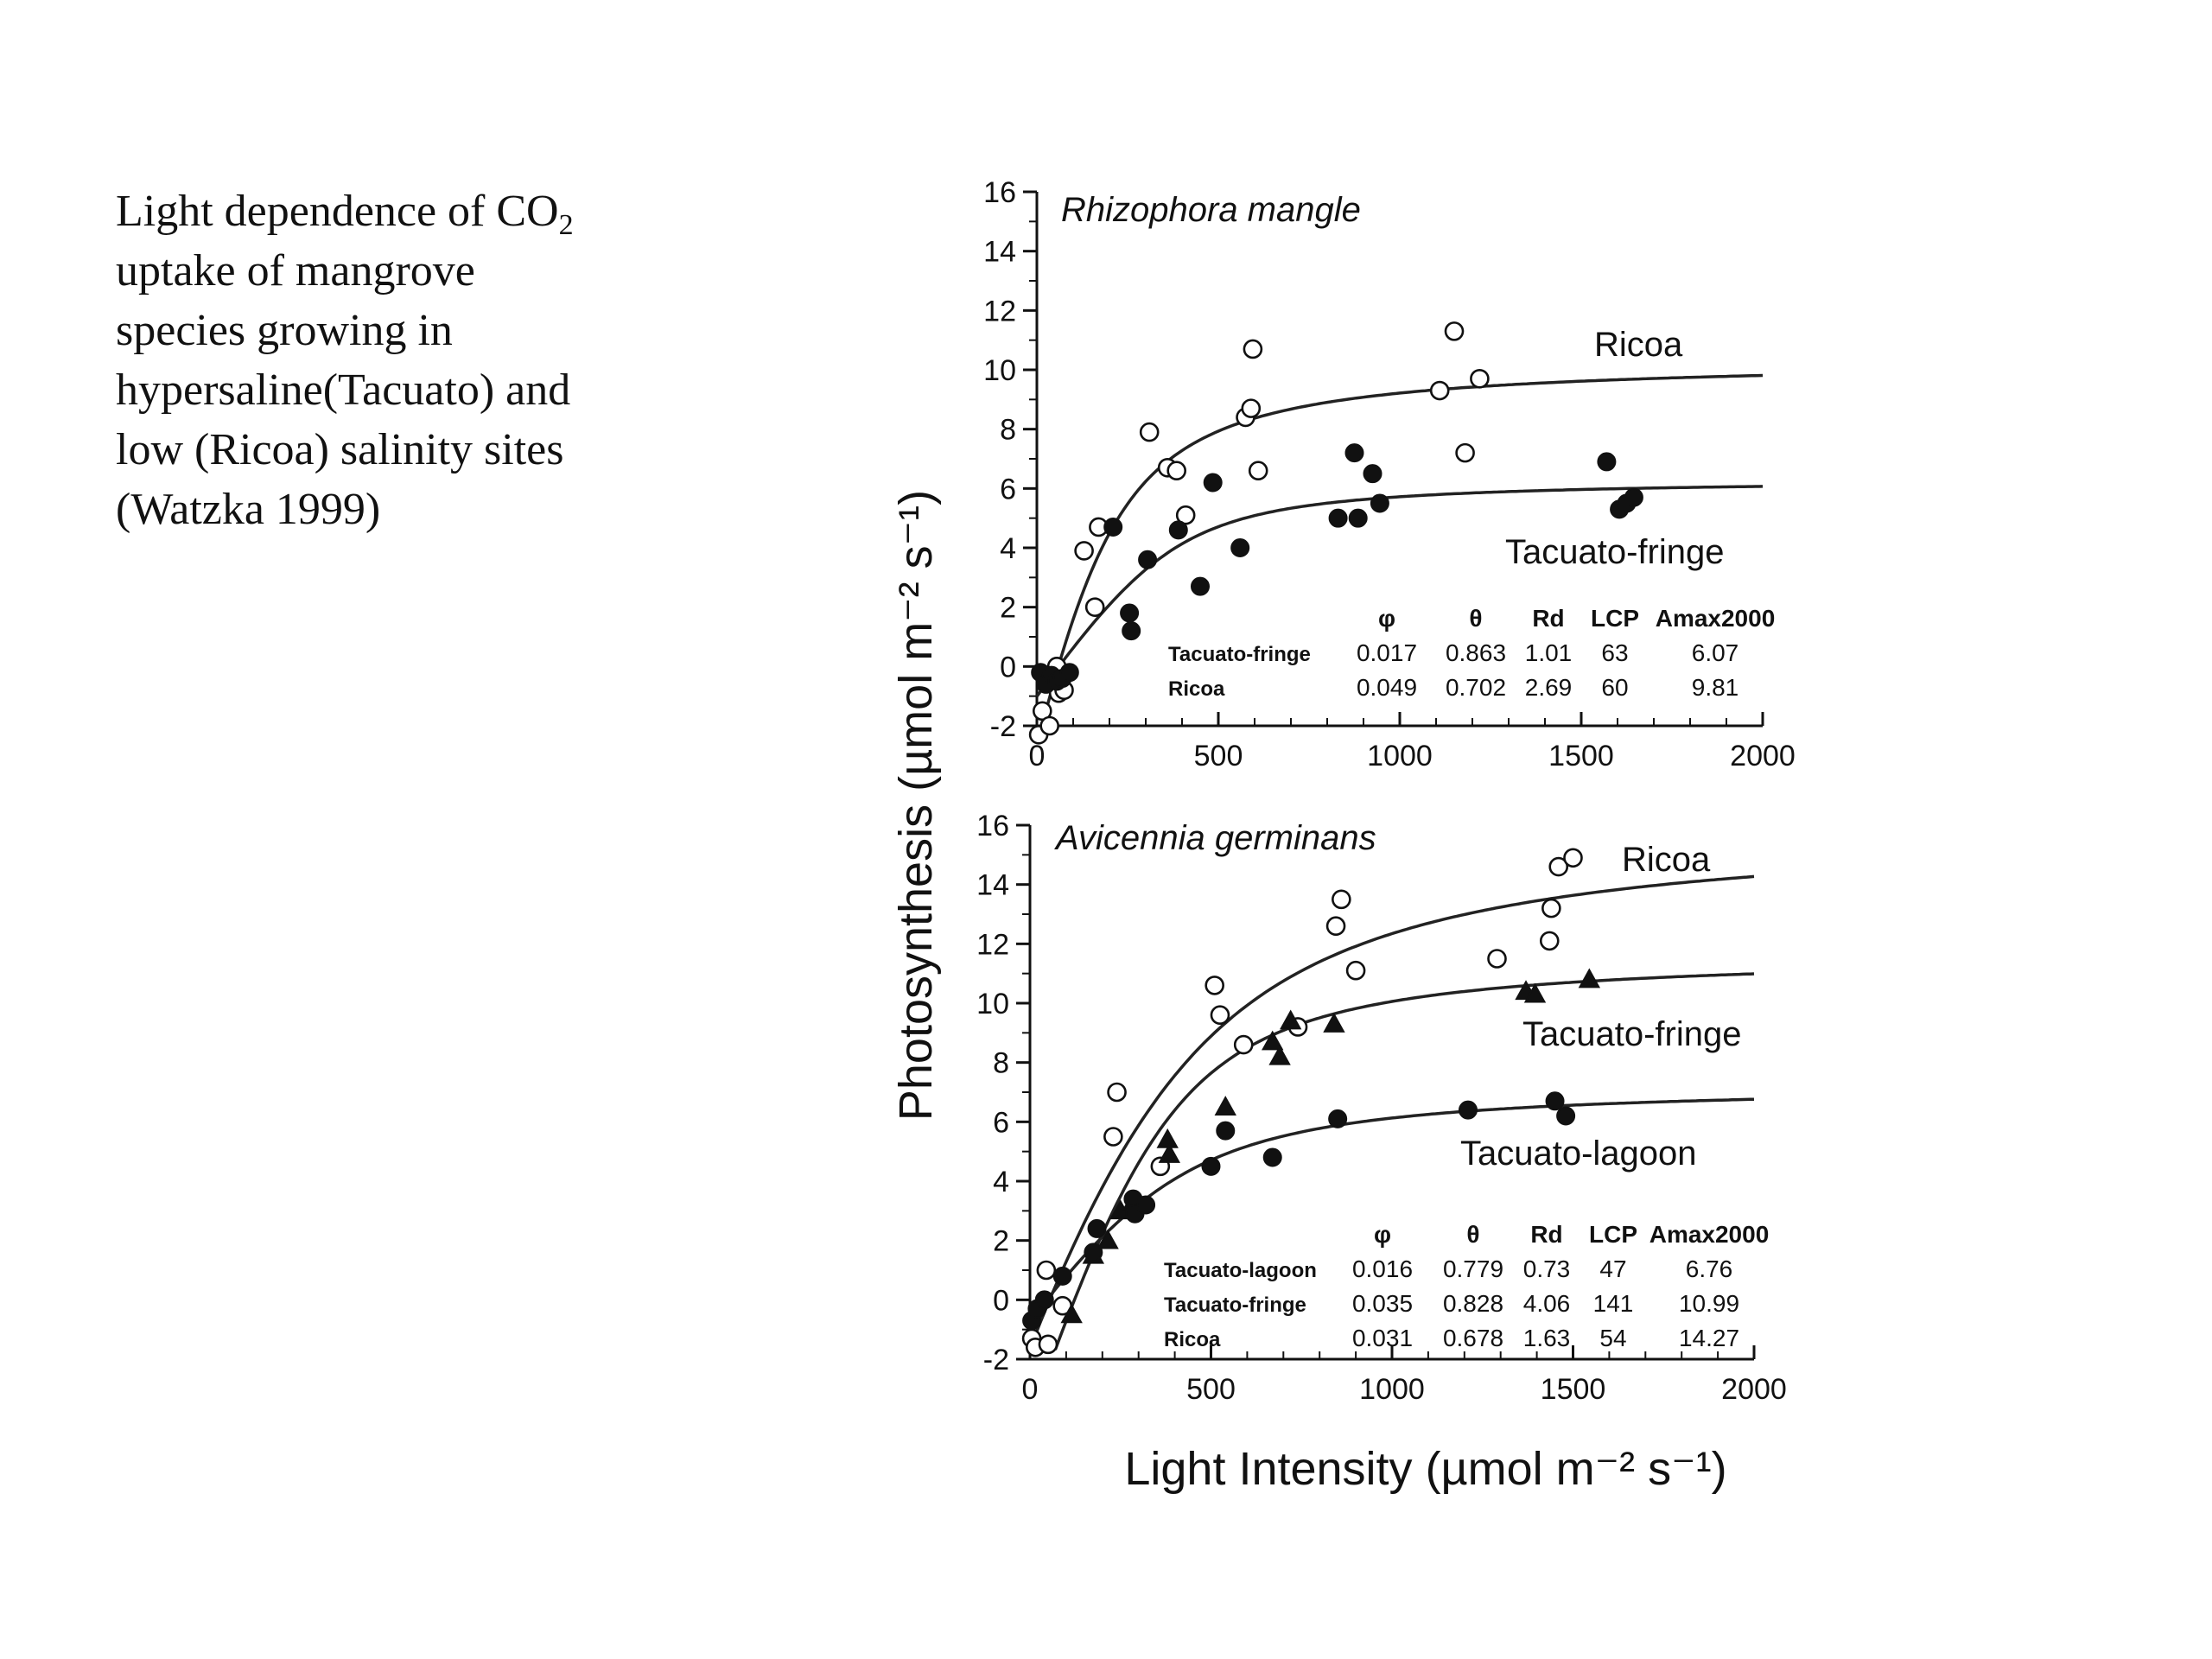  Describe the element at coordinates (1573, 1389) in the screenshot. I see `x-tick-label: 1500` at that location.